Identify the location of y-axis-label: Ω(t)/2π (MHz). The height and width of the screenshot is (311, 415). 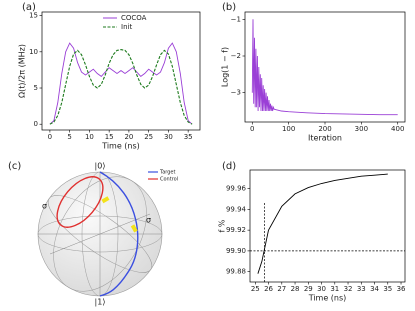
(22, 71).